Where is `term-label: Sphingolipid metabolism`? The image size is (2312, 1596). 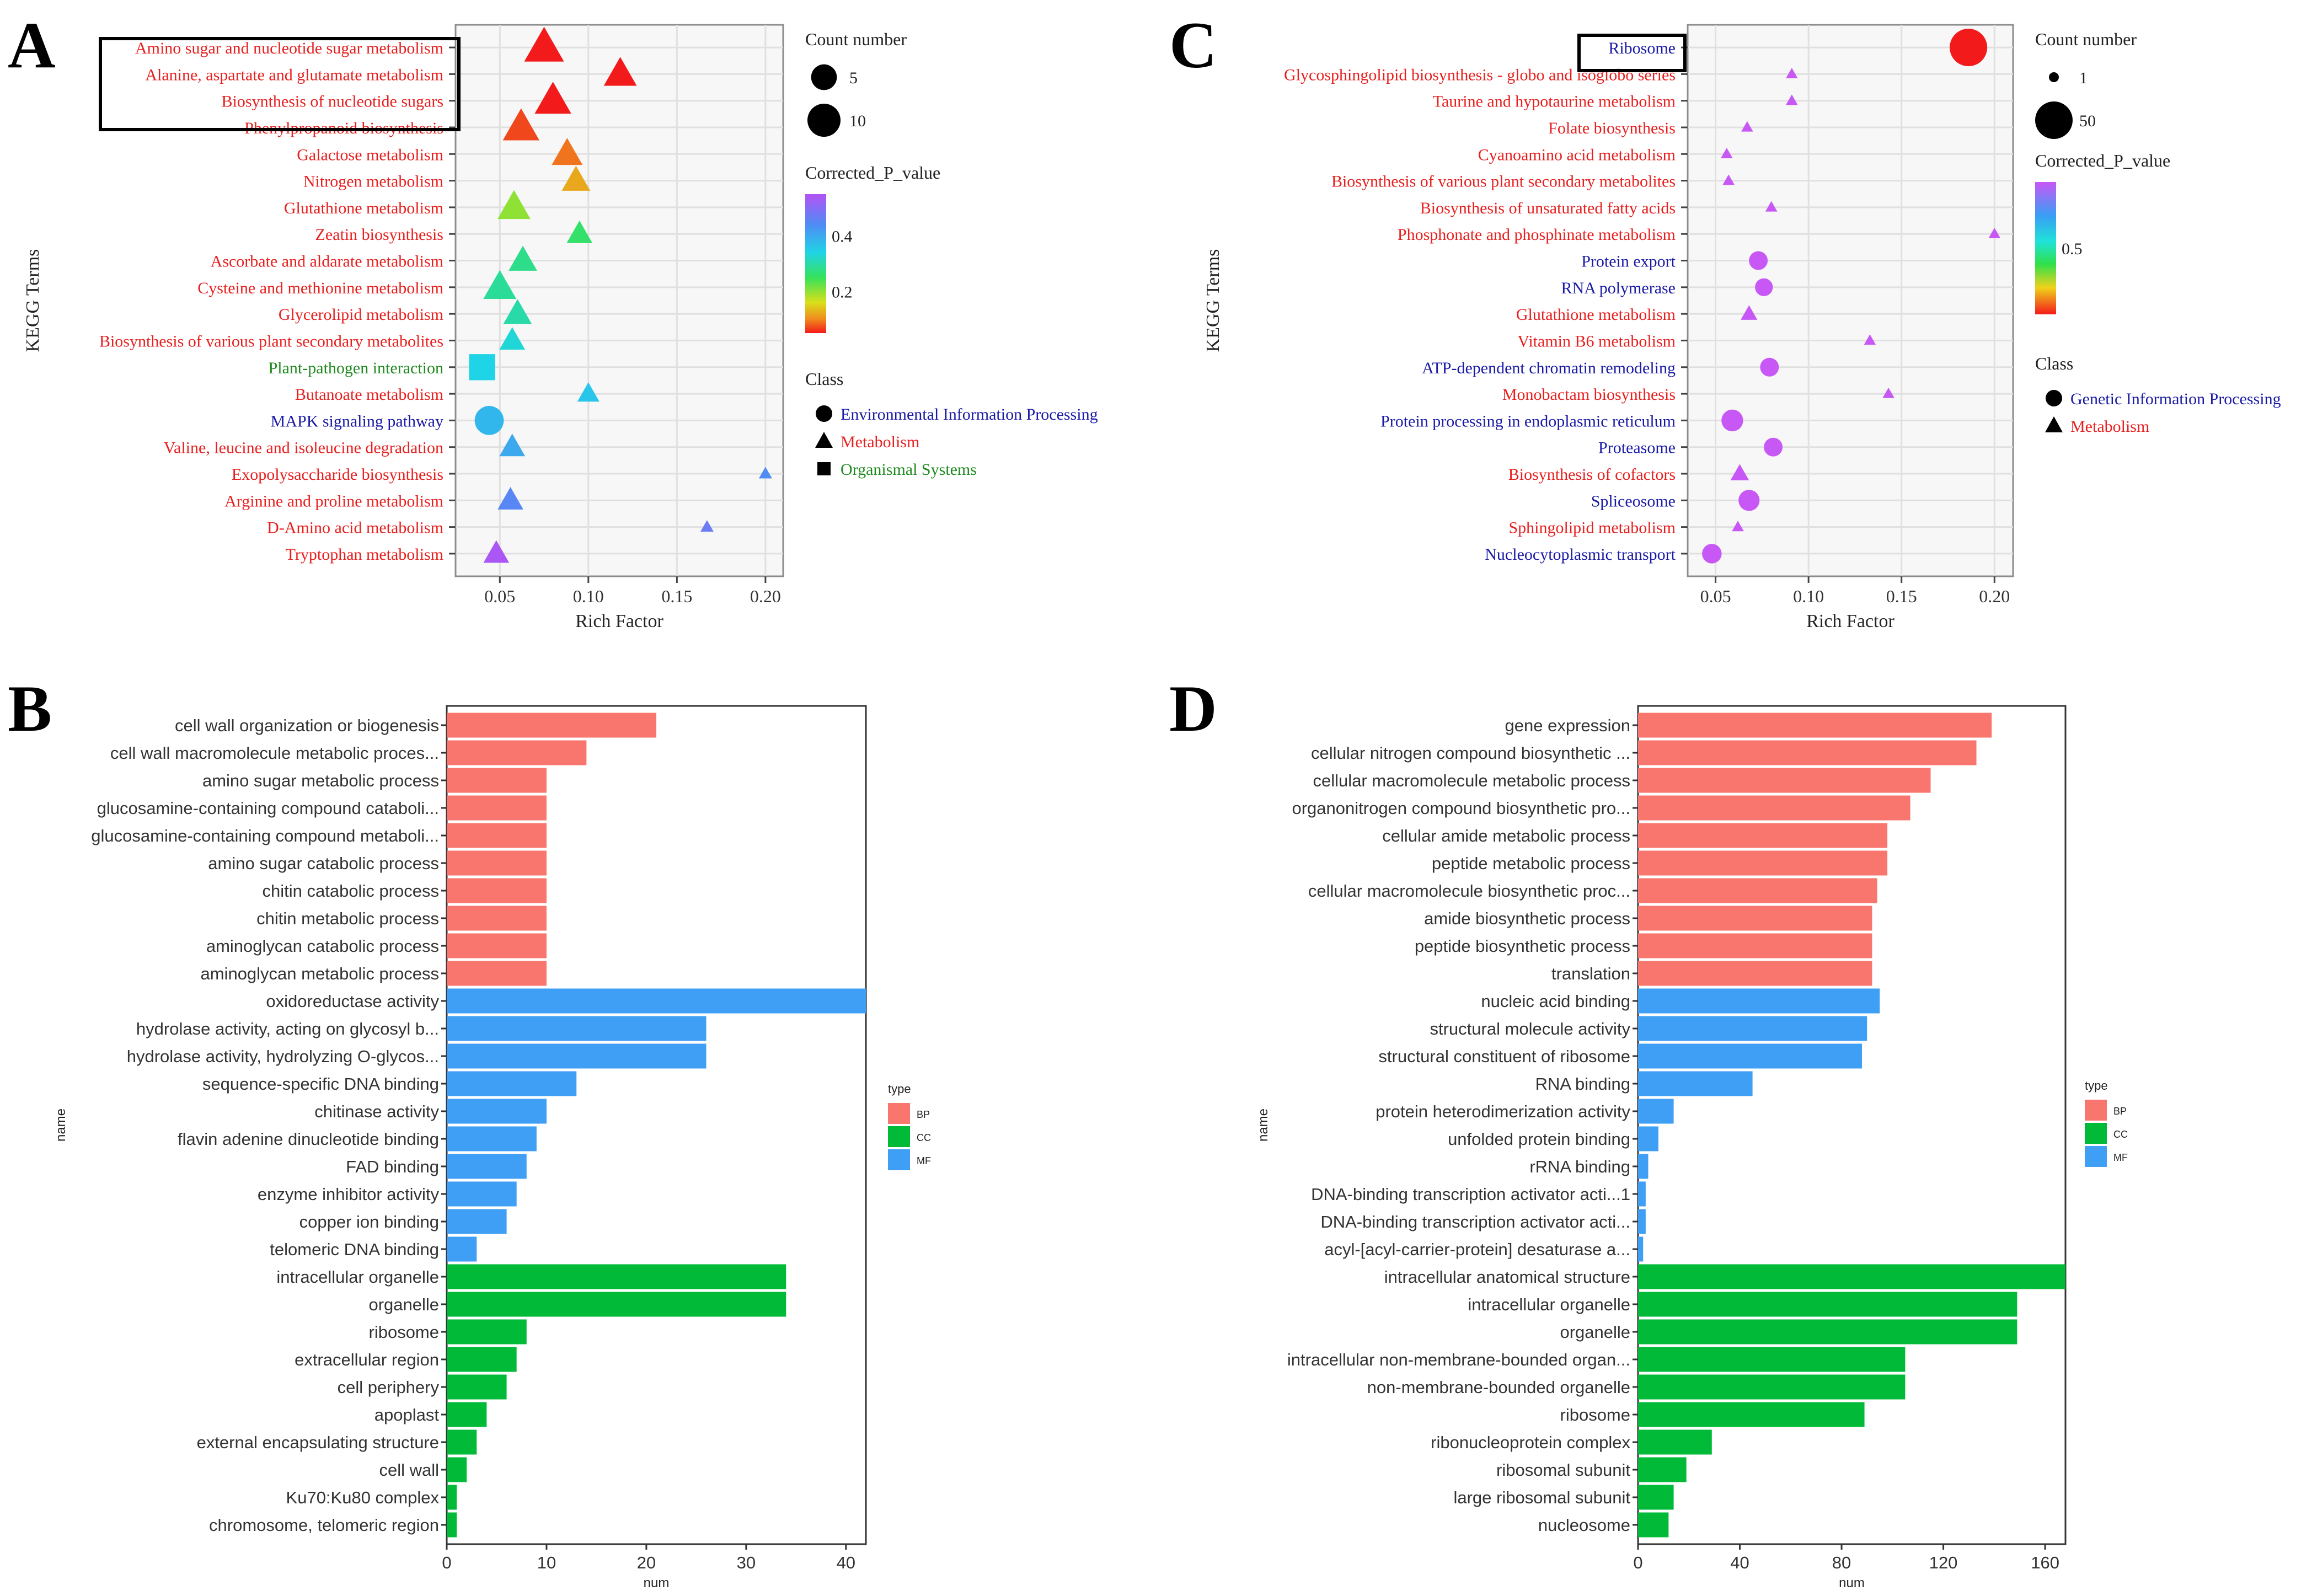 term-label: Sphingolipid metabolism is located at coordinates (1592, 528).